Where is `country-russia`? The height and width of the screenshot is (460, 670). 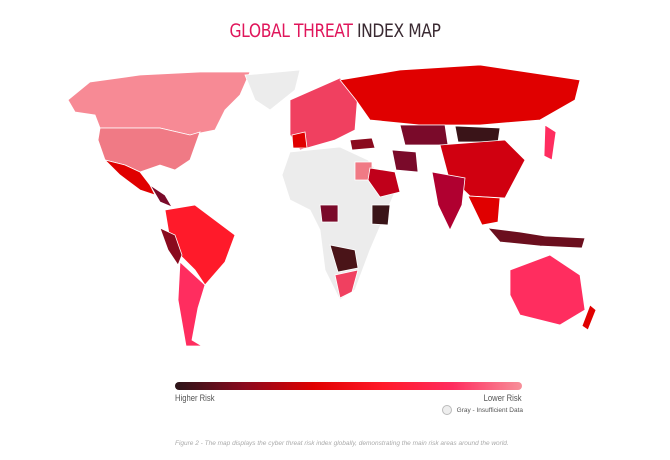 country-russia is located at coordinates (460, 95).